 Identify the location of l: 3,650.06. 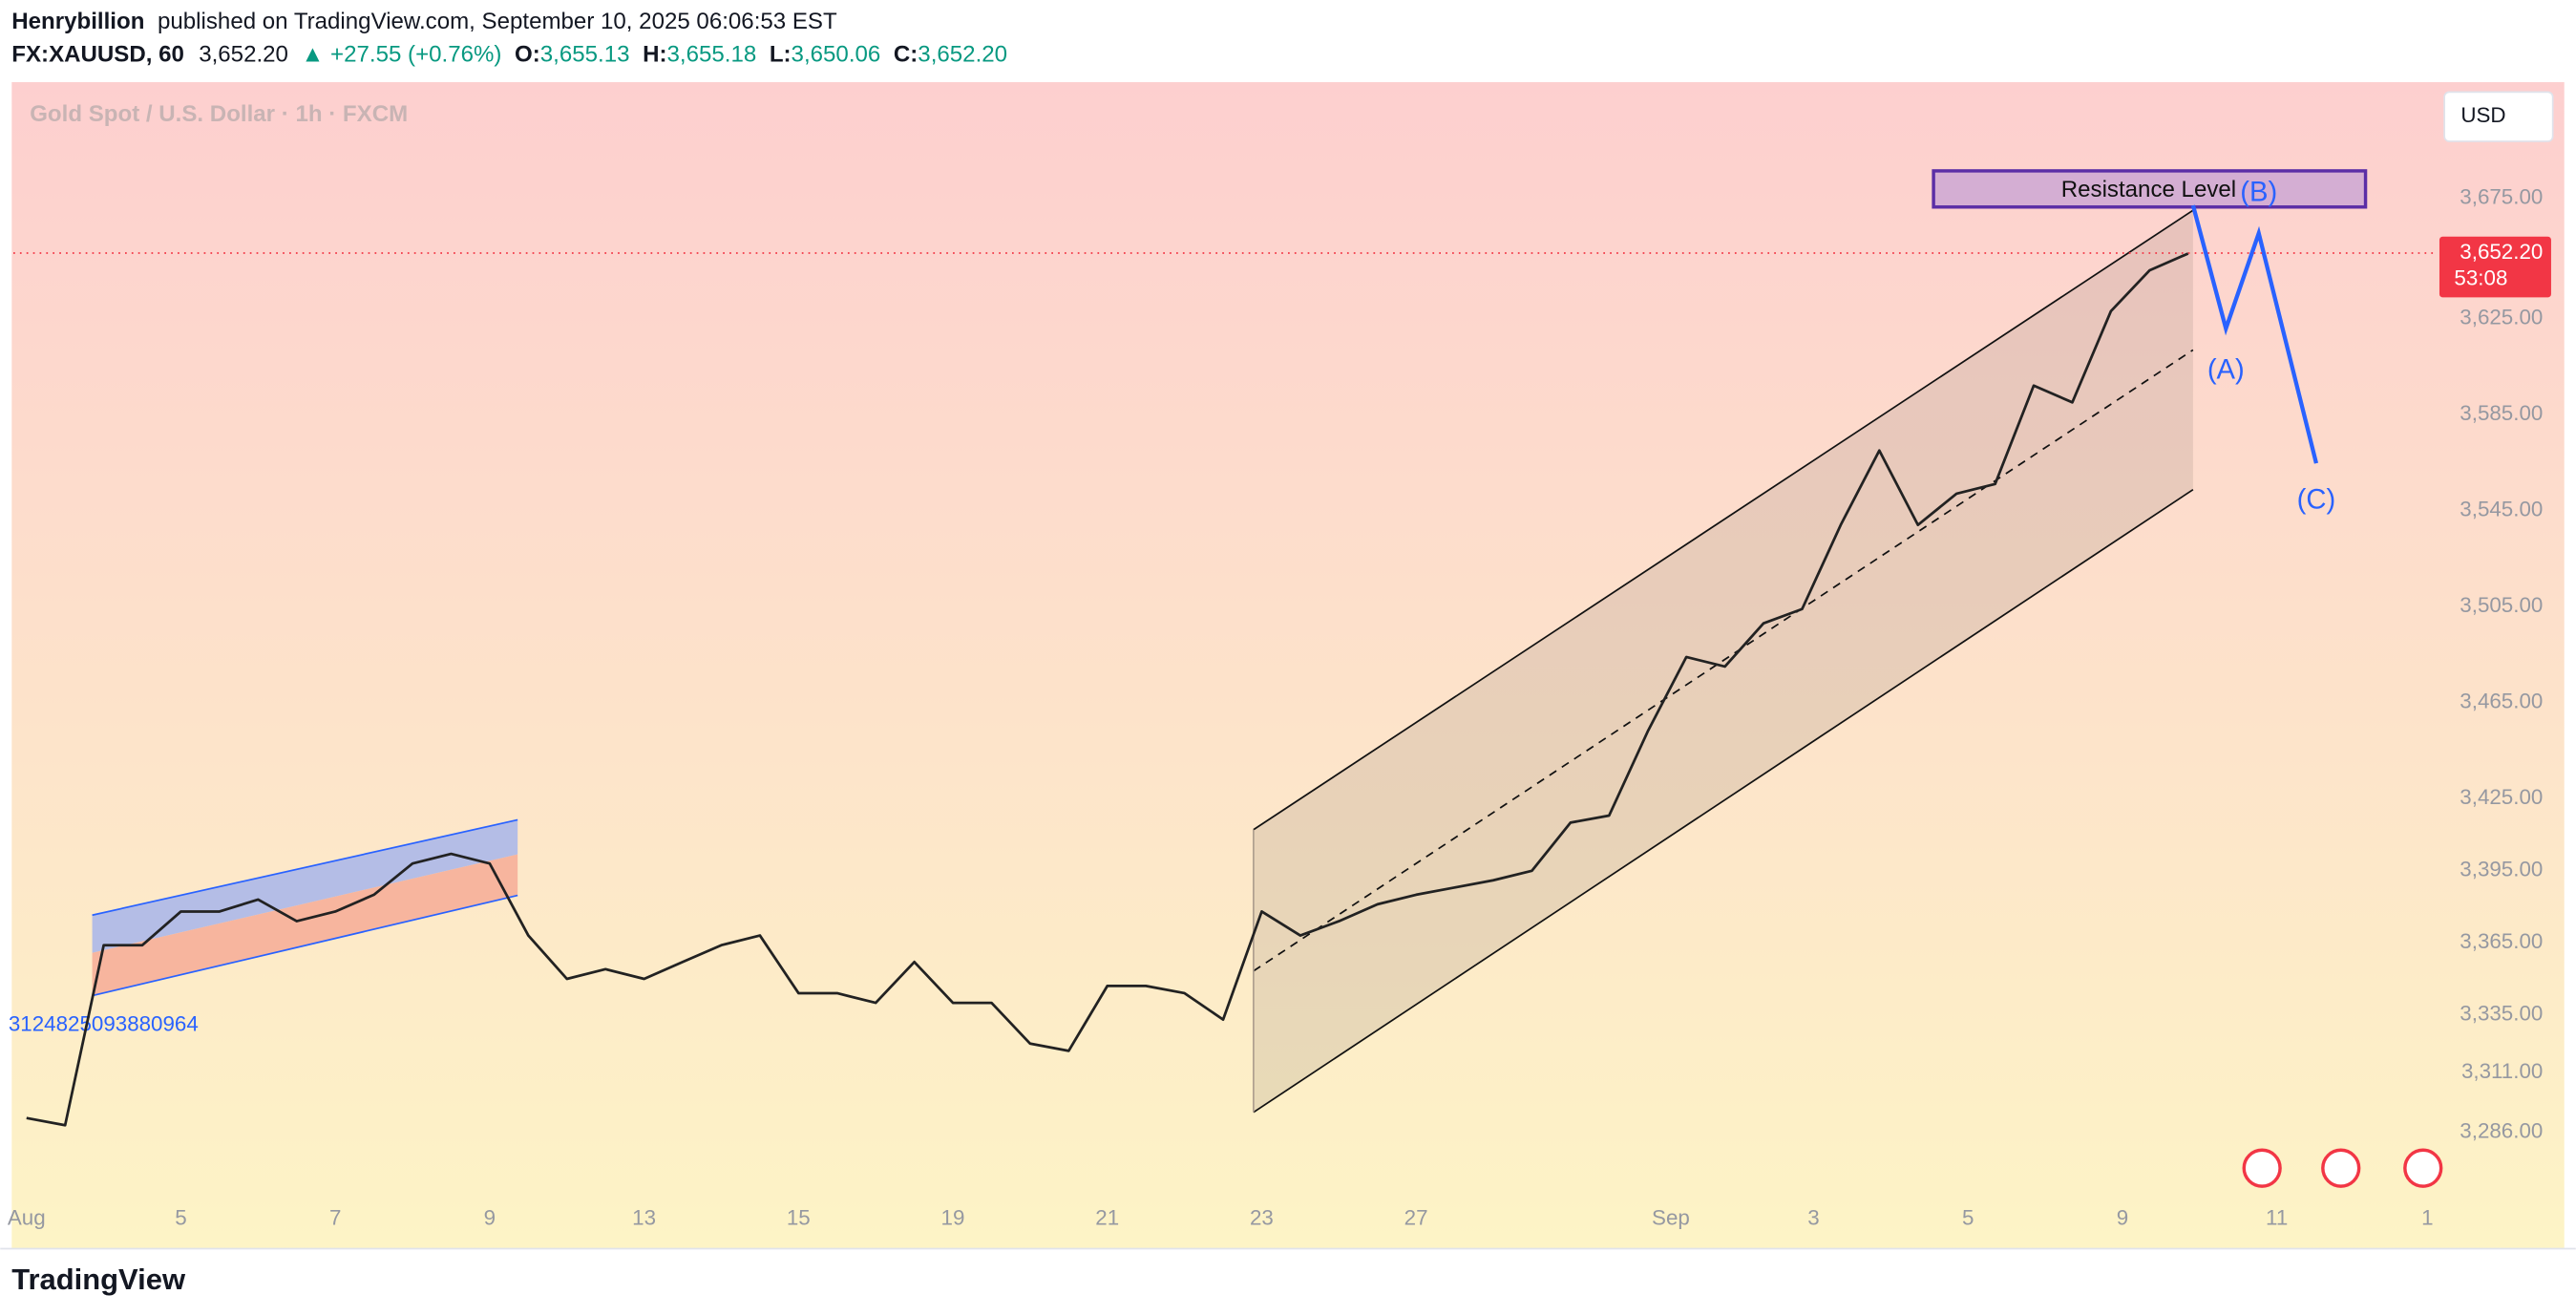
(836, 55).